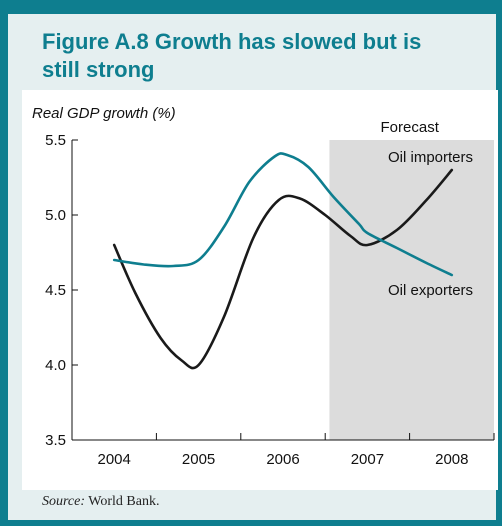 The height and width of the screenshot is (526, 502). Describe the element at coordinates (282, 459) in the screenshot. I see `x-tick-label: 2006` at that location.